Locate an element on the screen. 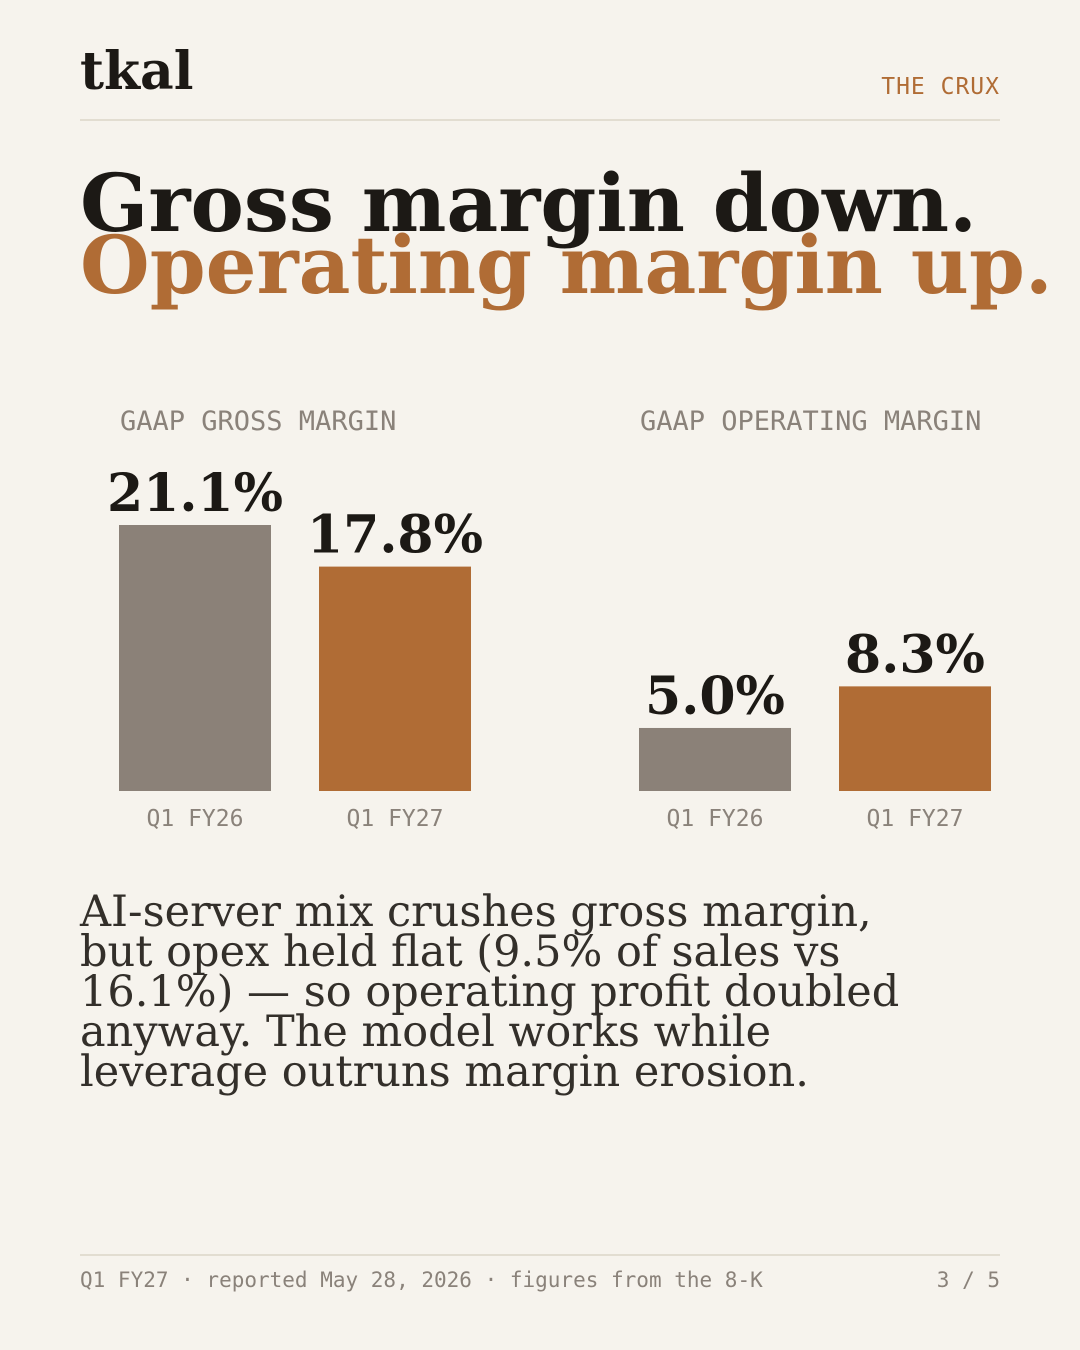  body-line: anyway. The model works while is located at coordinates (426, 1032).